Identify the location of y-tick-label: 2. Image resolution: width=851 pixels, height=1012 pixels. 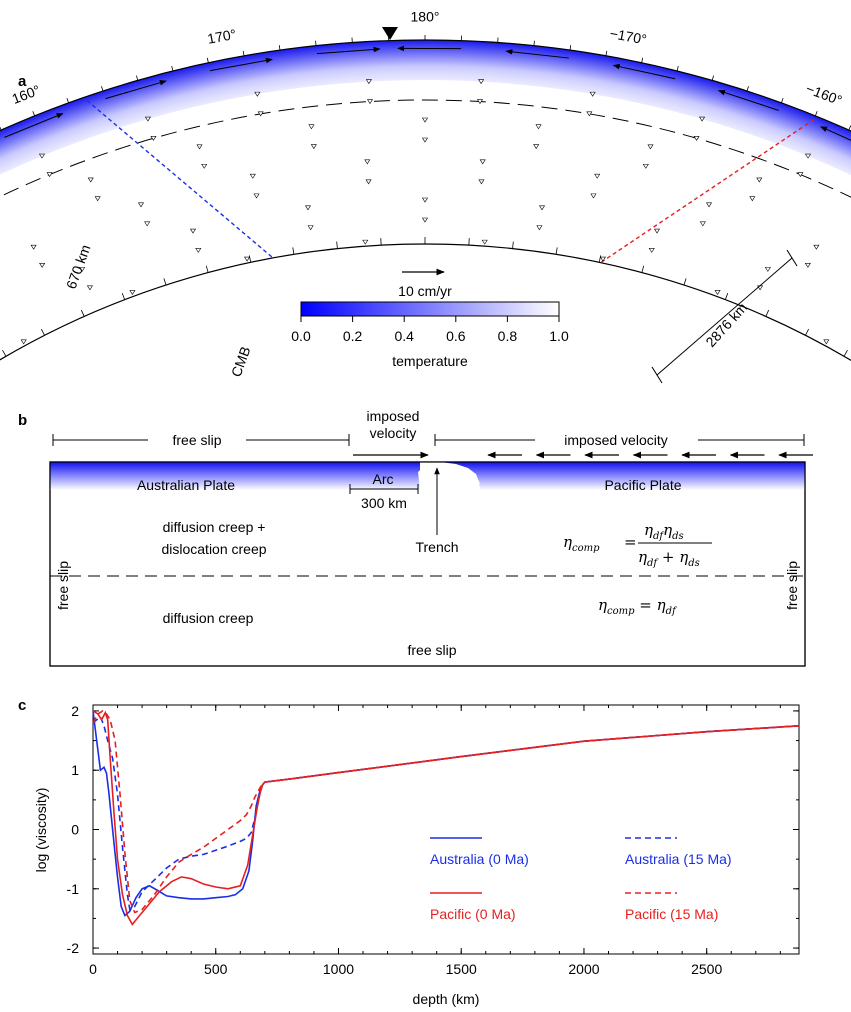
(75, 711).